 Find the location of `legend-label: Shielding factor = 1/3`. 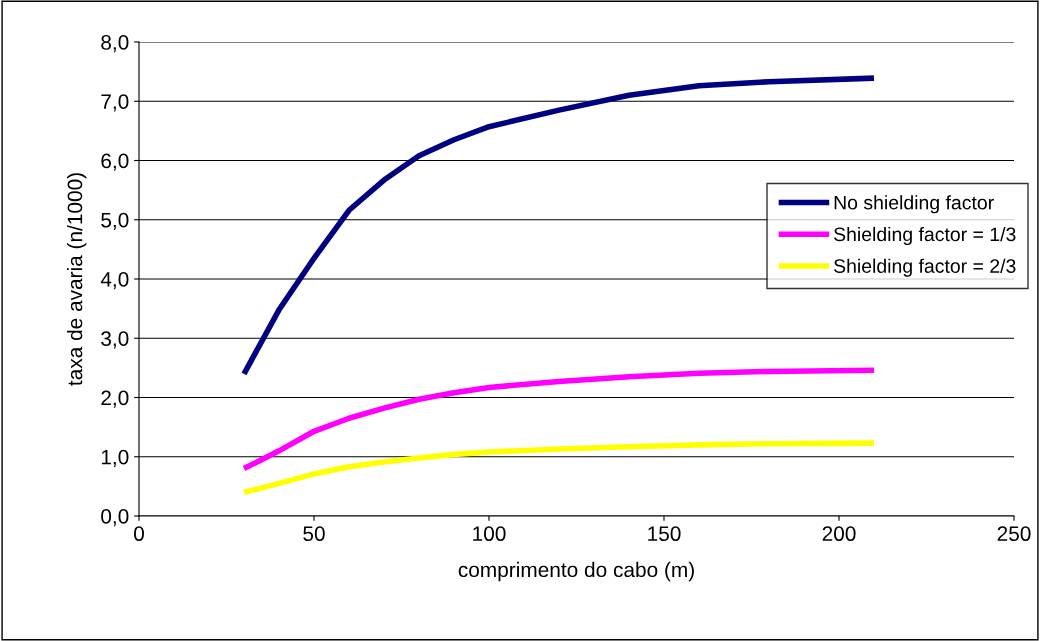

legend-label: Shielding factor = 1/3 is located at coordinates (925, 236).